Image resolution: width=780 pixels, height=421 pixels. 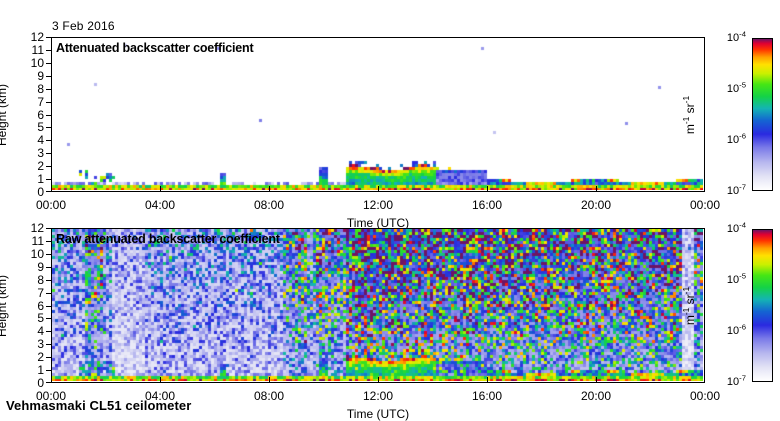 What do you see at coordinates (99, 405) in the screenshot?
I see `footer-instrument-label: Vehmasmaki CL51 ceilometer` at bounding box center [99, 405].